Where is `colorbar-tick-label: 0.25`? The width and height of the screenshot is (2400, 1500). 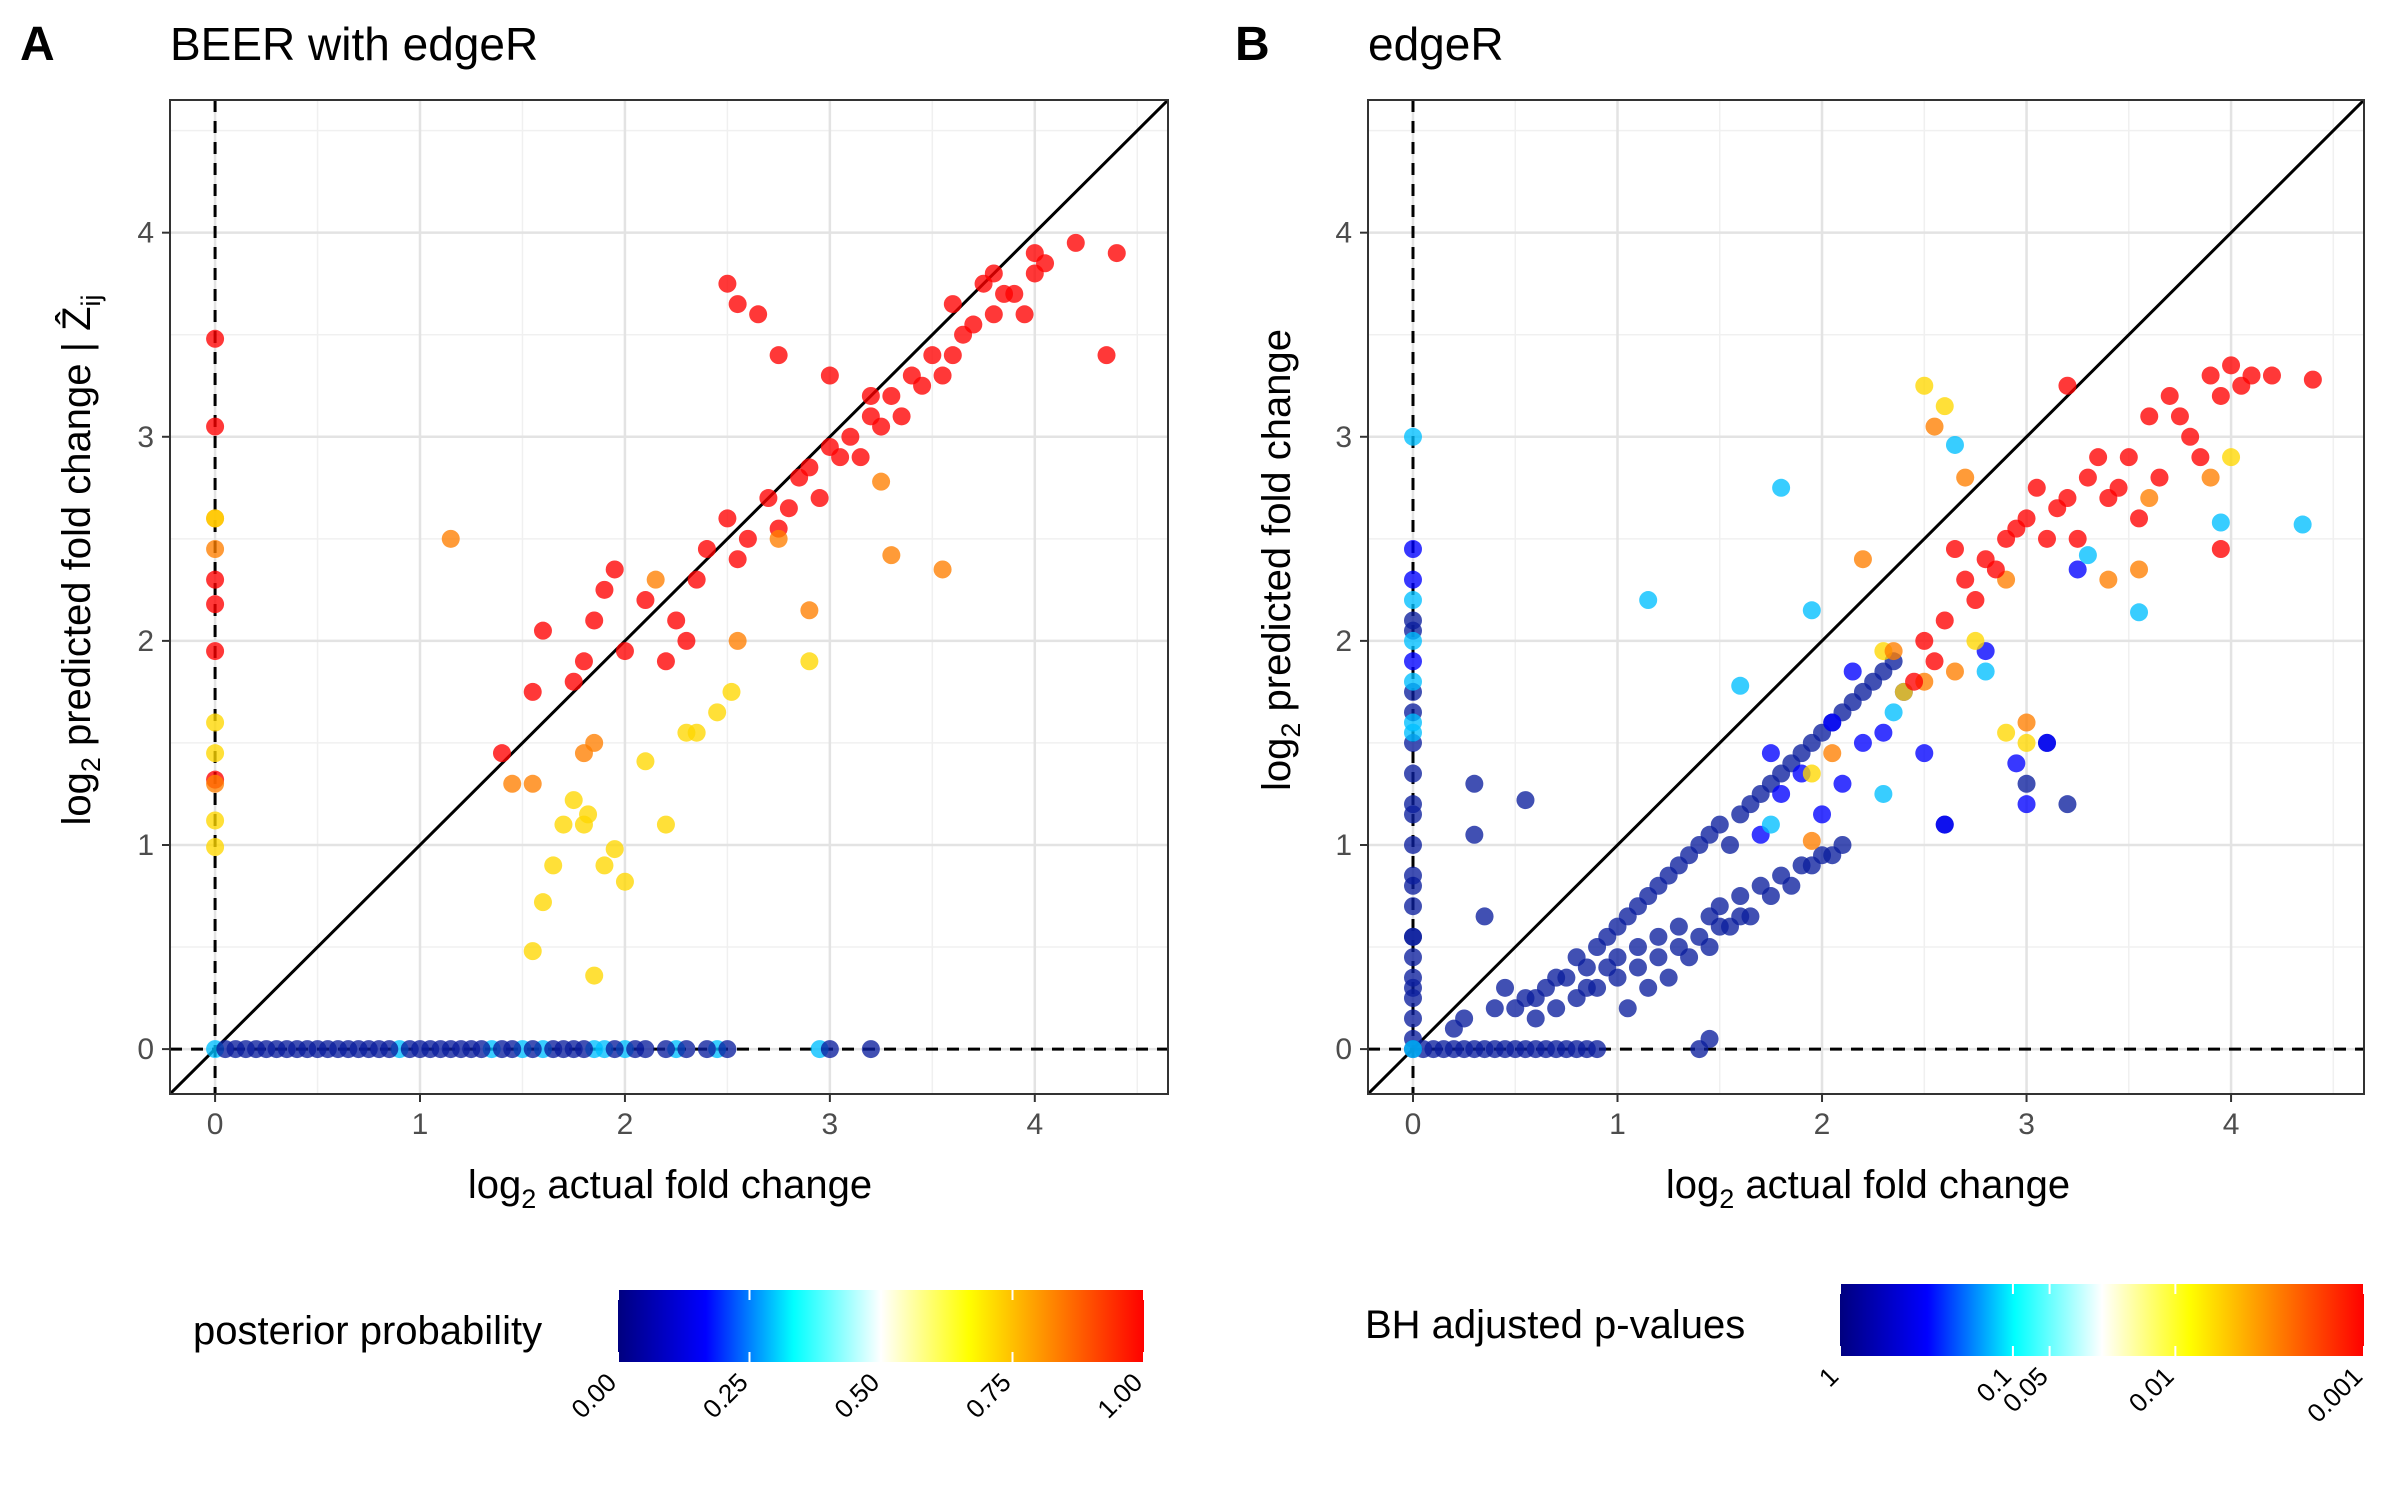
colorbar-tick-label: 0.25 is located at coordinates (725, 1395).